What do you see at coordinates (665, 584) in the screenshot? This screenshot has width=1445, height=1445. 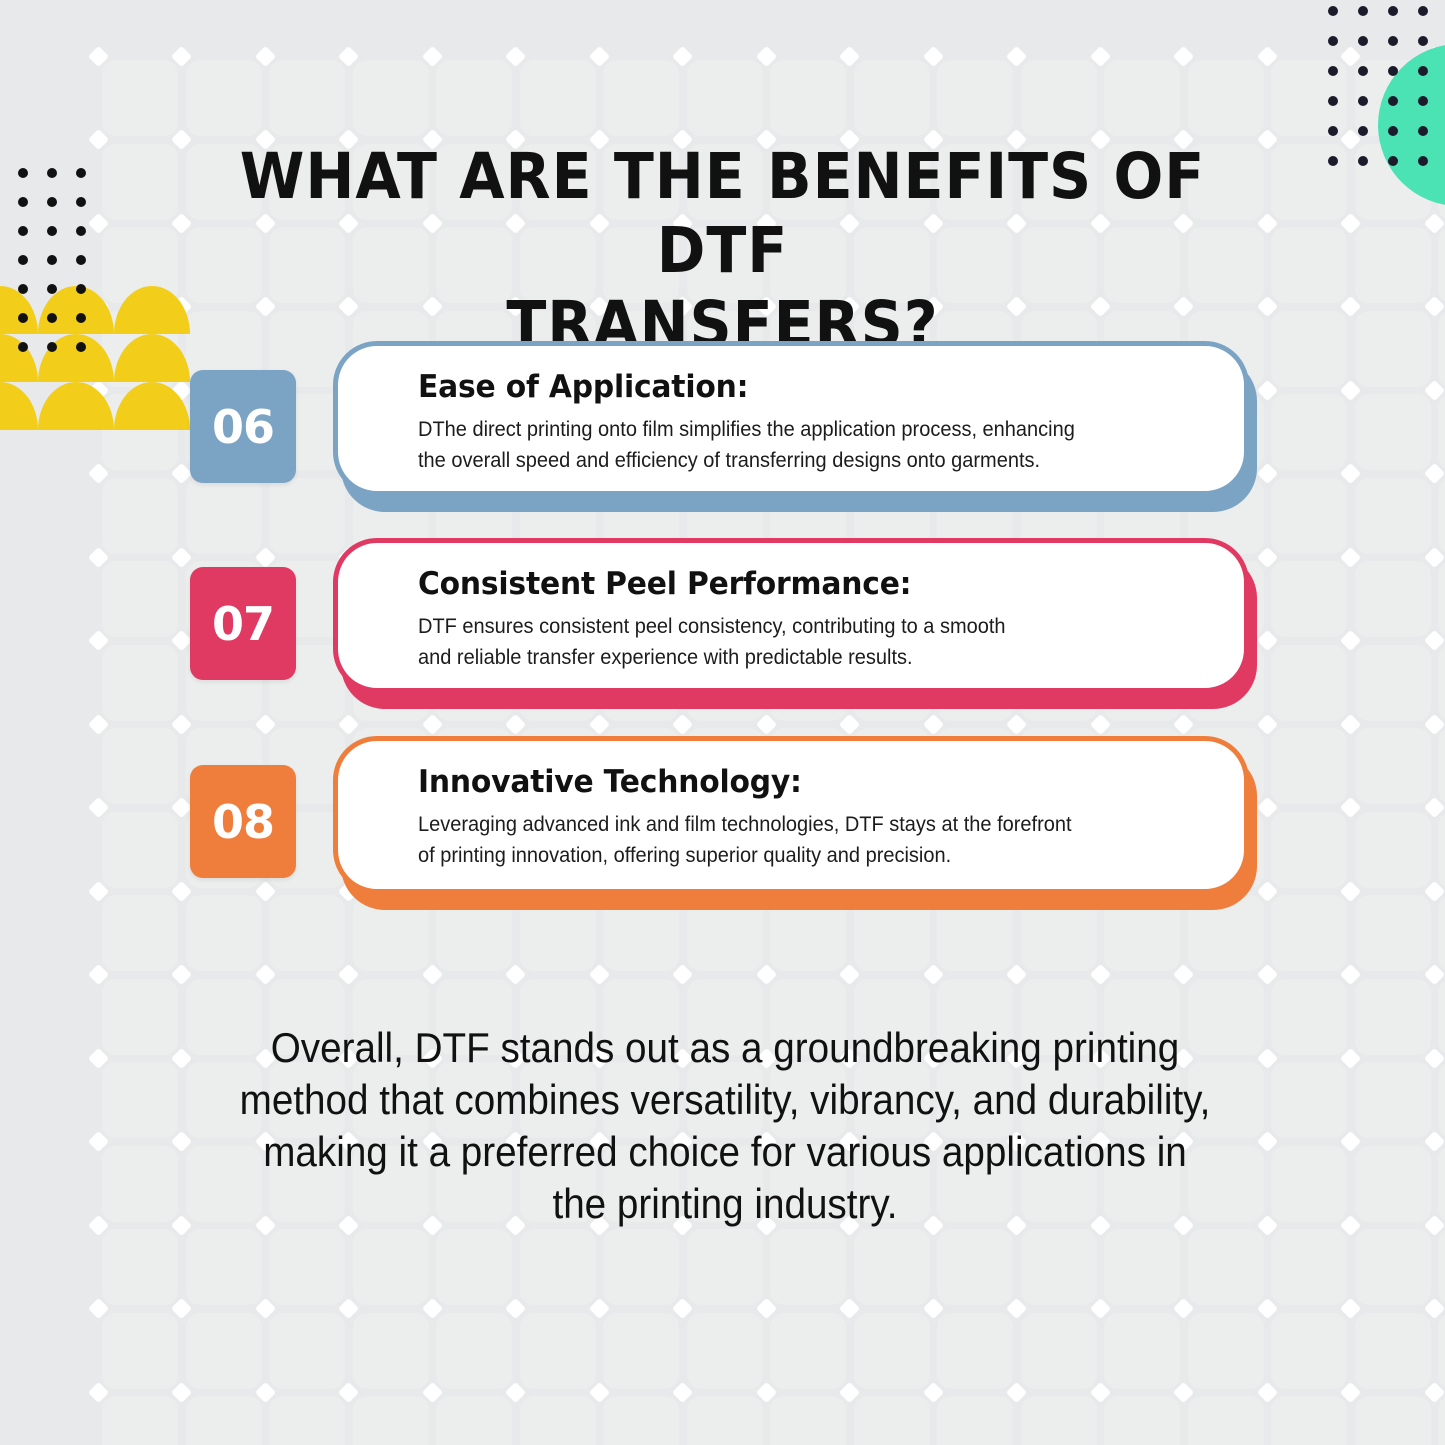 I see `card-heading: Consistent Peel Performance:` at bounding box center [665, 584].